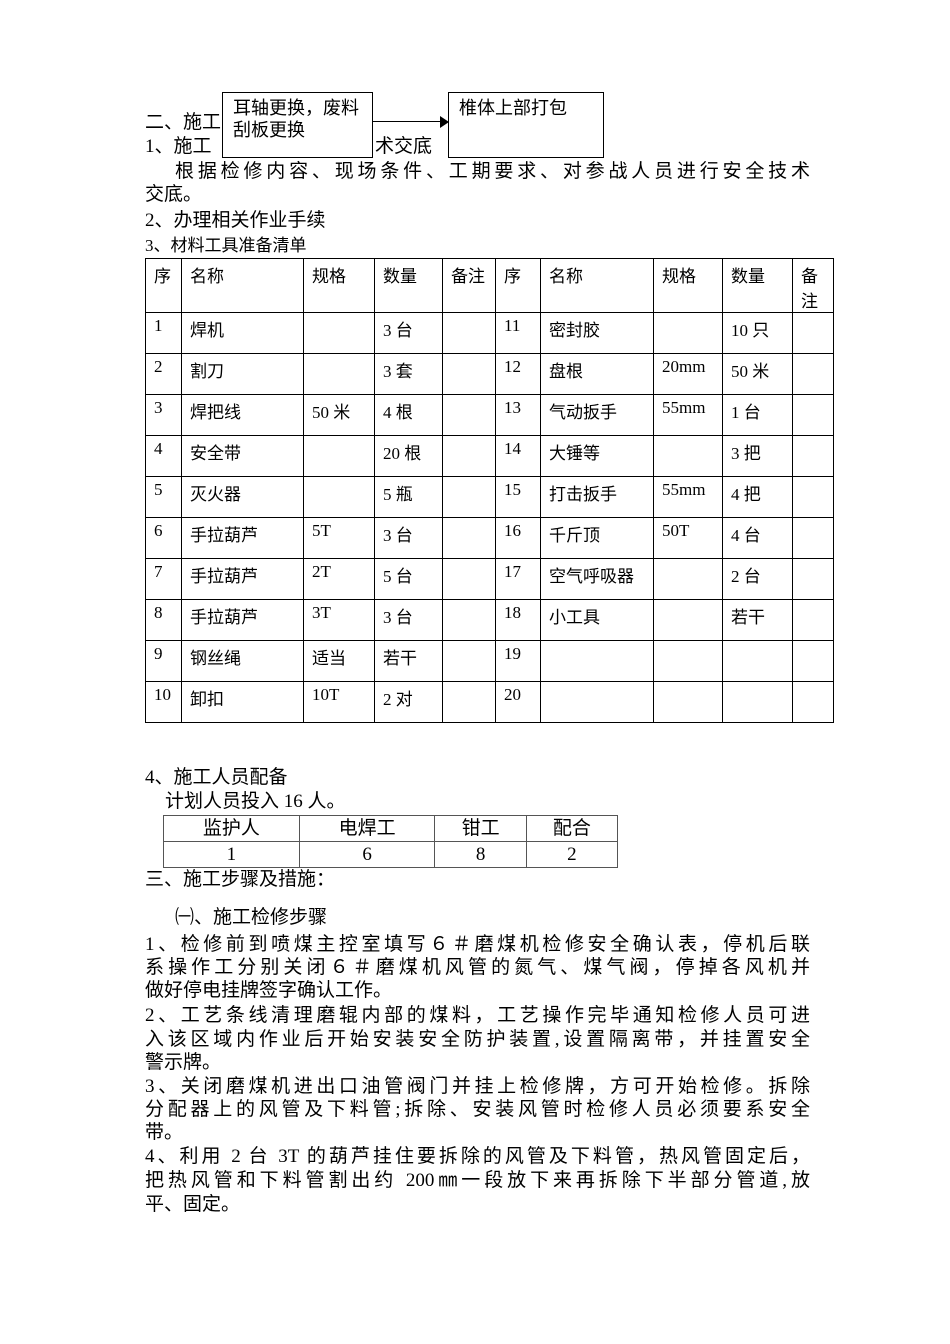 This screenshot has height=1344, width=950. What do you see at coordinates (174, 194) in the screenshot?
I see `paragraph-line: 交底。` at bounding box center [174, 194].